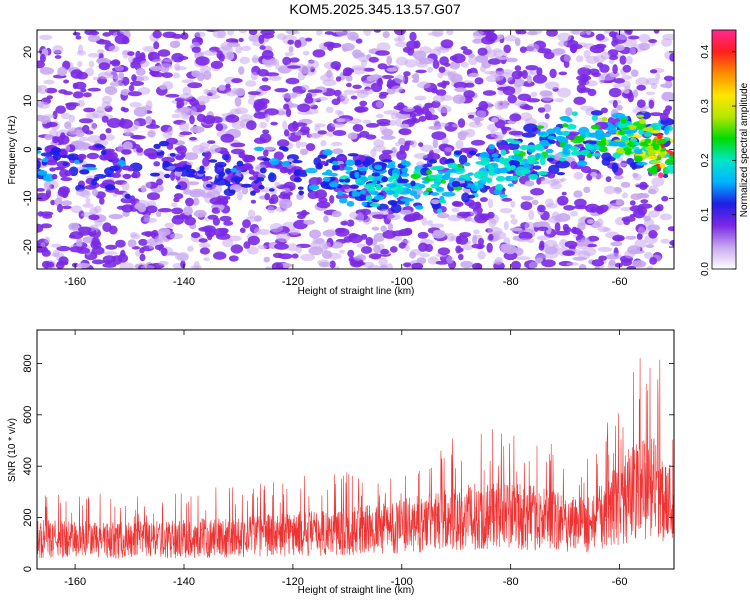 This screenshot has width=750, height=600. What do you see at coordinates (28, 517) in the screenshot?
I see `y-tick-label: 200` at bounding box center [28, 517].